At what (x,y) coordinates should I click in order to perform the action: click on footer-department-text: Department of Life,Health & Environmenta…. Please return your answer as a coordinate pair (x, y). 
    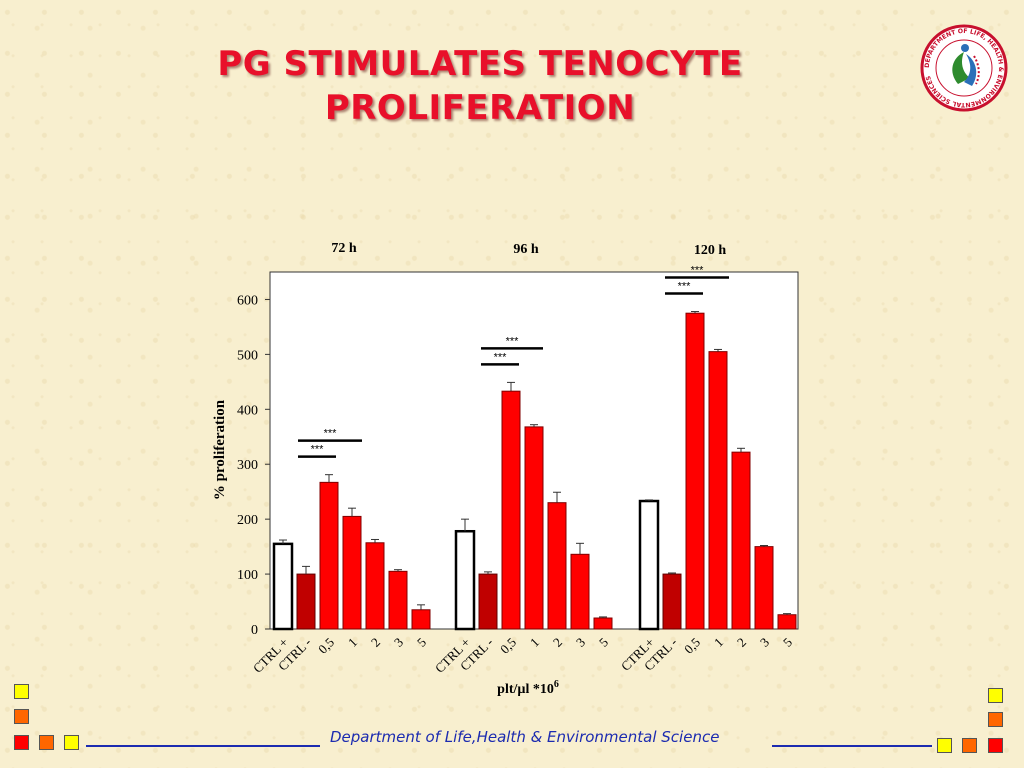
    Looking at the image, I should click on (525, 737).